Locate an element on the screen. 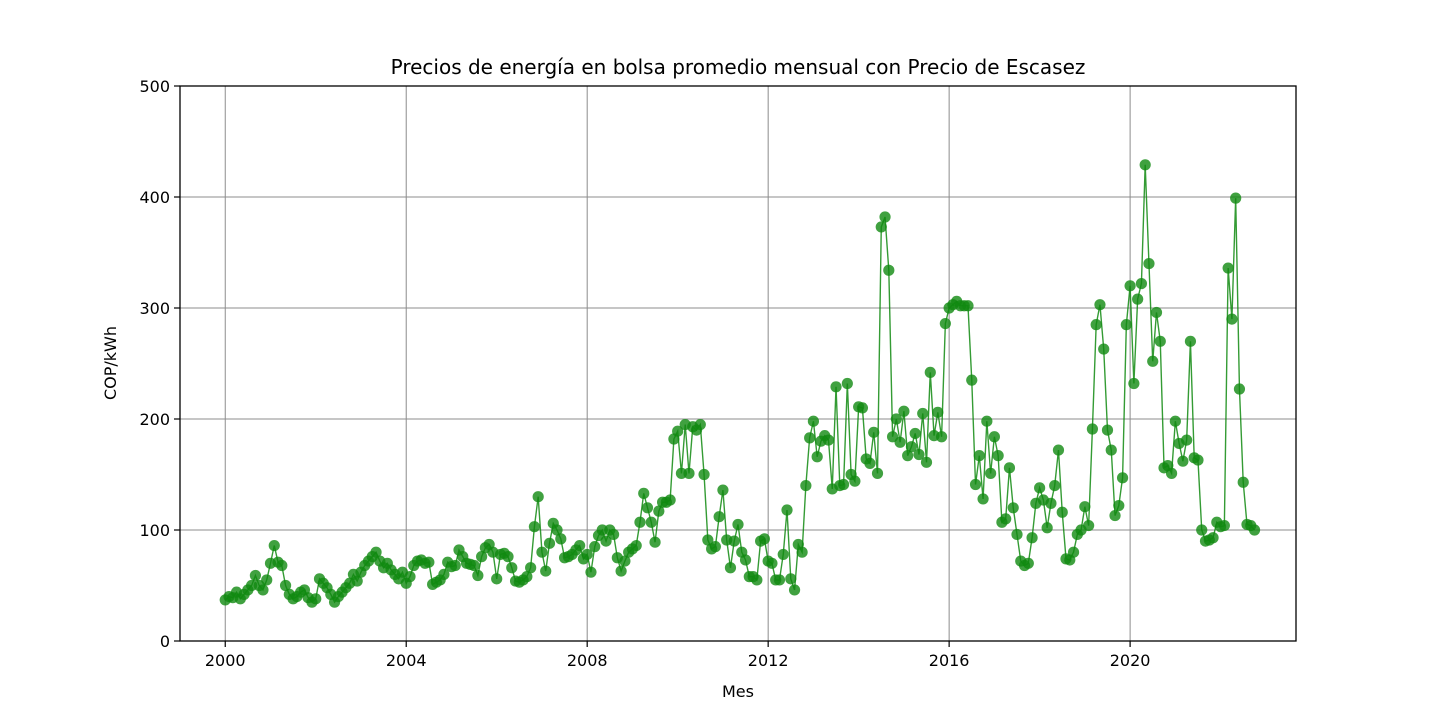 This screenshot has width=1440, height=720. y-tick-label: 400 is located at coordinates (154, 197).